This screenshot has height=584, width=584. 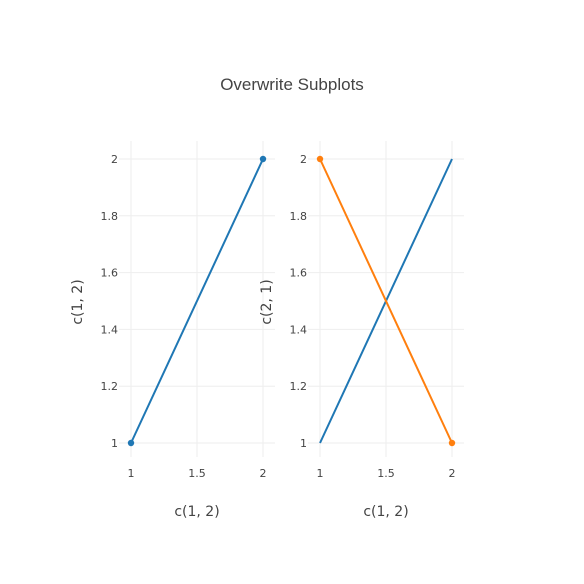 What do you see at coordinates (386, 473) in the screenshot?
I see `subplot-2-x-tick-label: 1.5` at bounding box center [386, 473].